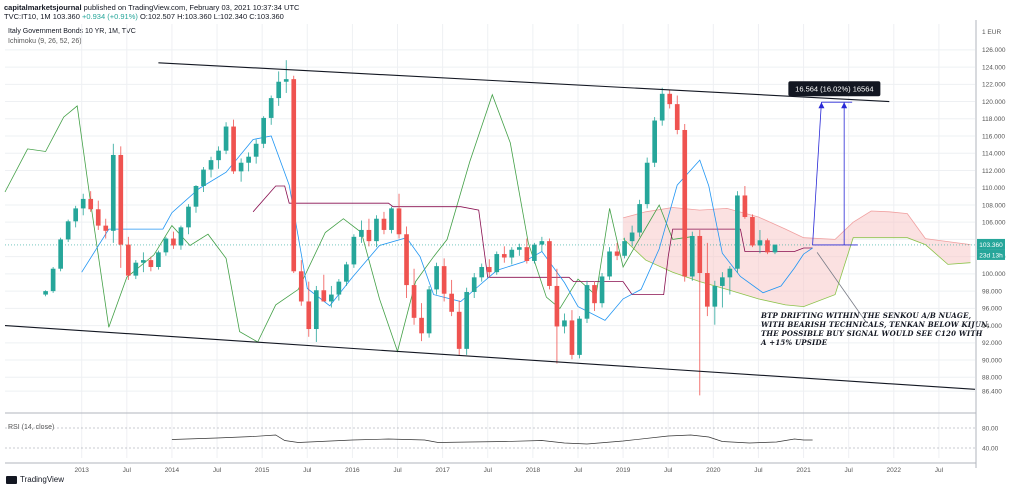 The image size is (1024, 489). Describe the element at coordinates (993, 154) in the screenshot. I see `y-tick-label: 114.000` at that location.